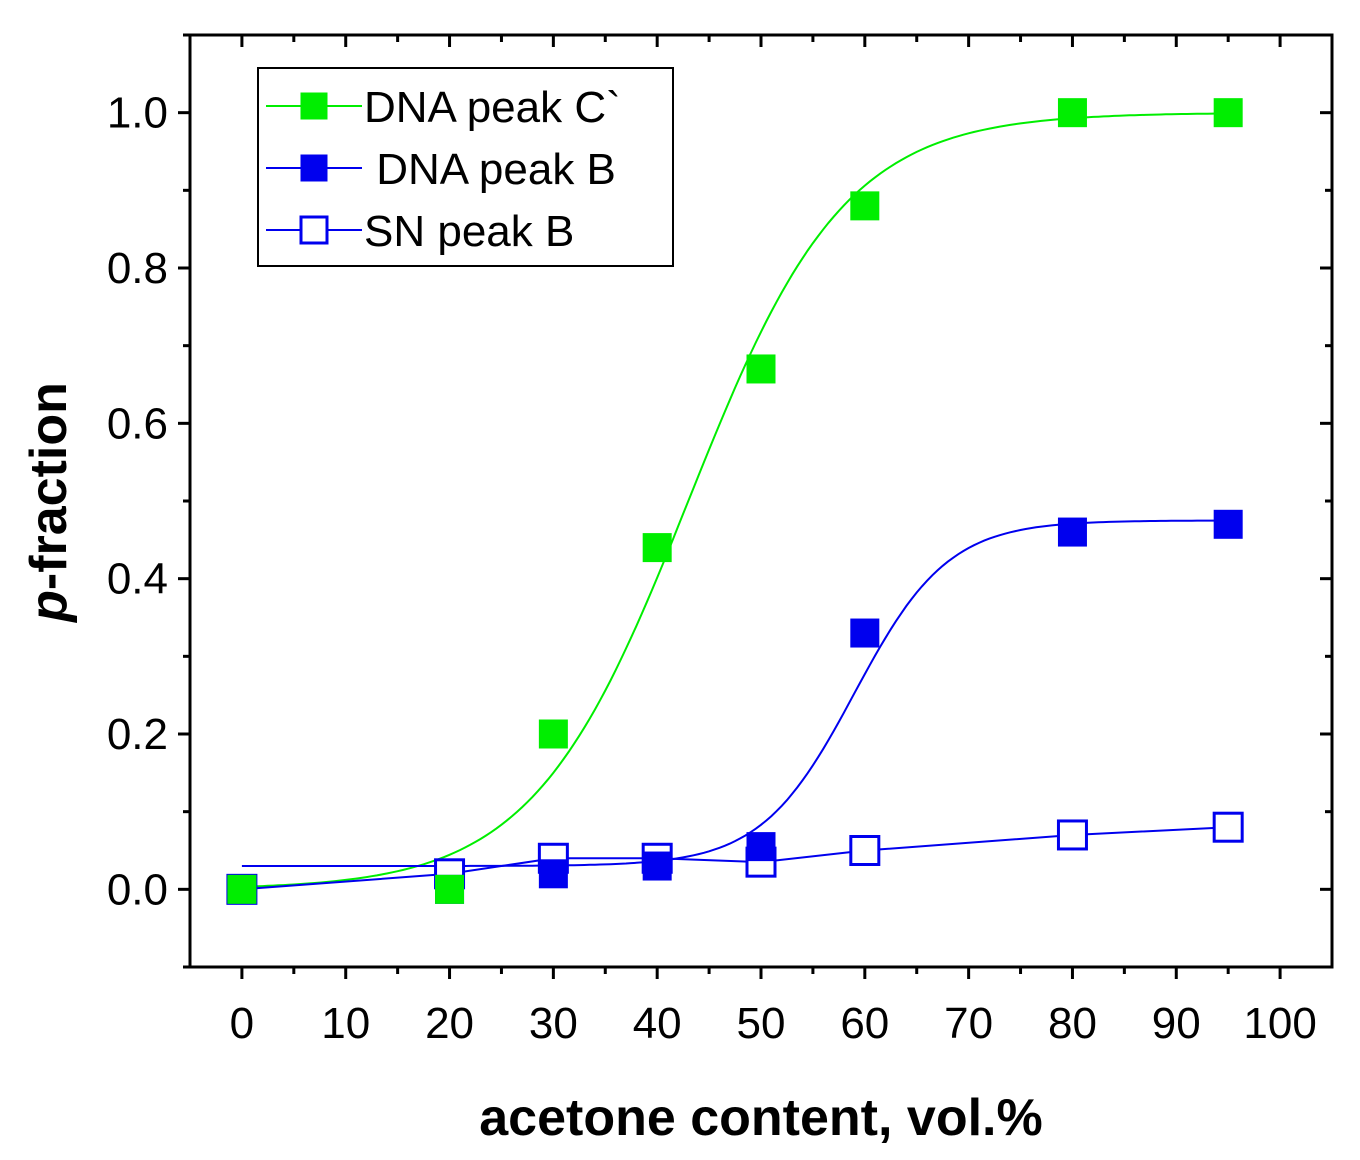 The height and width of the screenshot is (1160, 1360). What do you see at coordinates (137, 579) in the screenshot?
I see `y-tick-label: 0.4` at bounding box center [137, 579].